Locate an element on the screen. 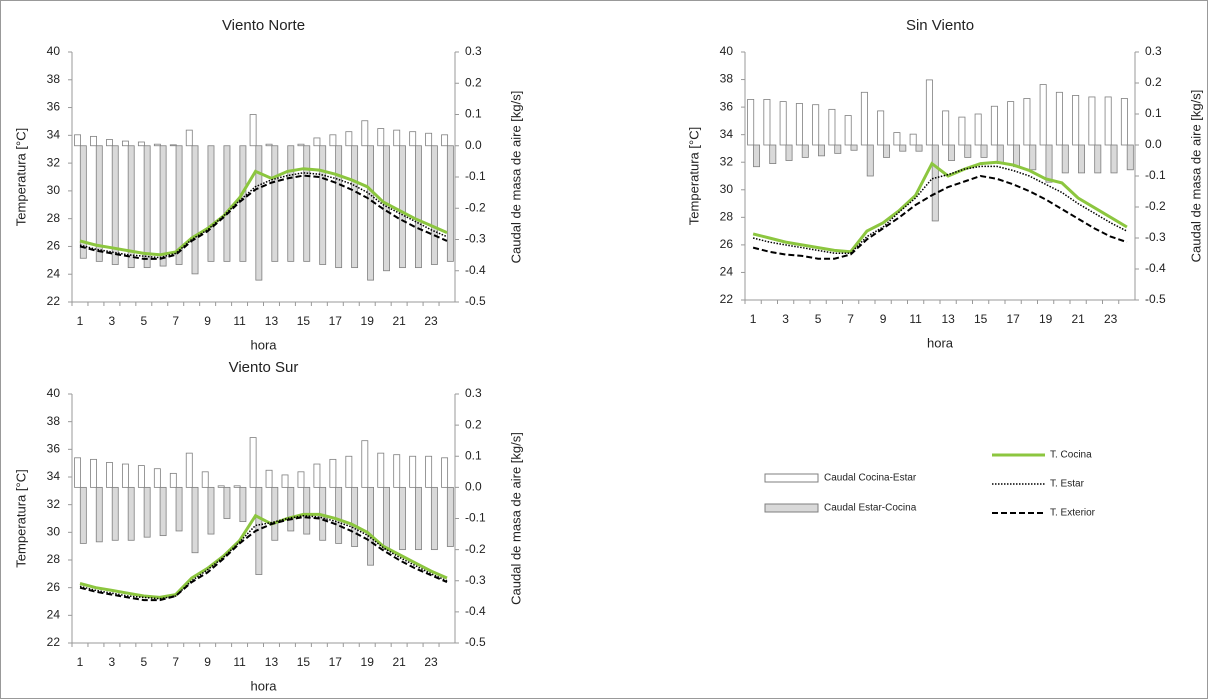 The width and height of the screenshot is (1209, 700). y-tick-label: 28 is located at coordinates (727, 217).